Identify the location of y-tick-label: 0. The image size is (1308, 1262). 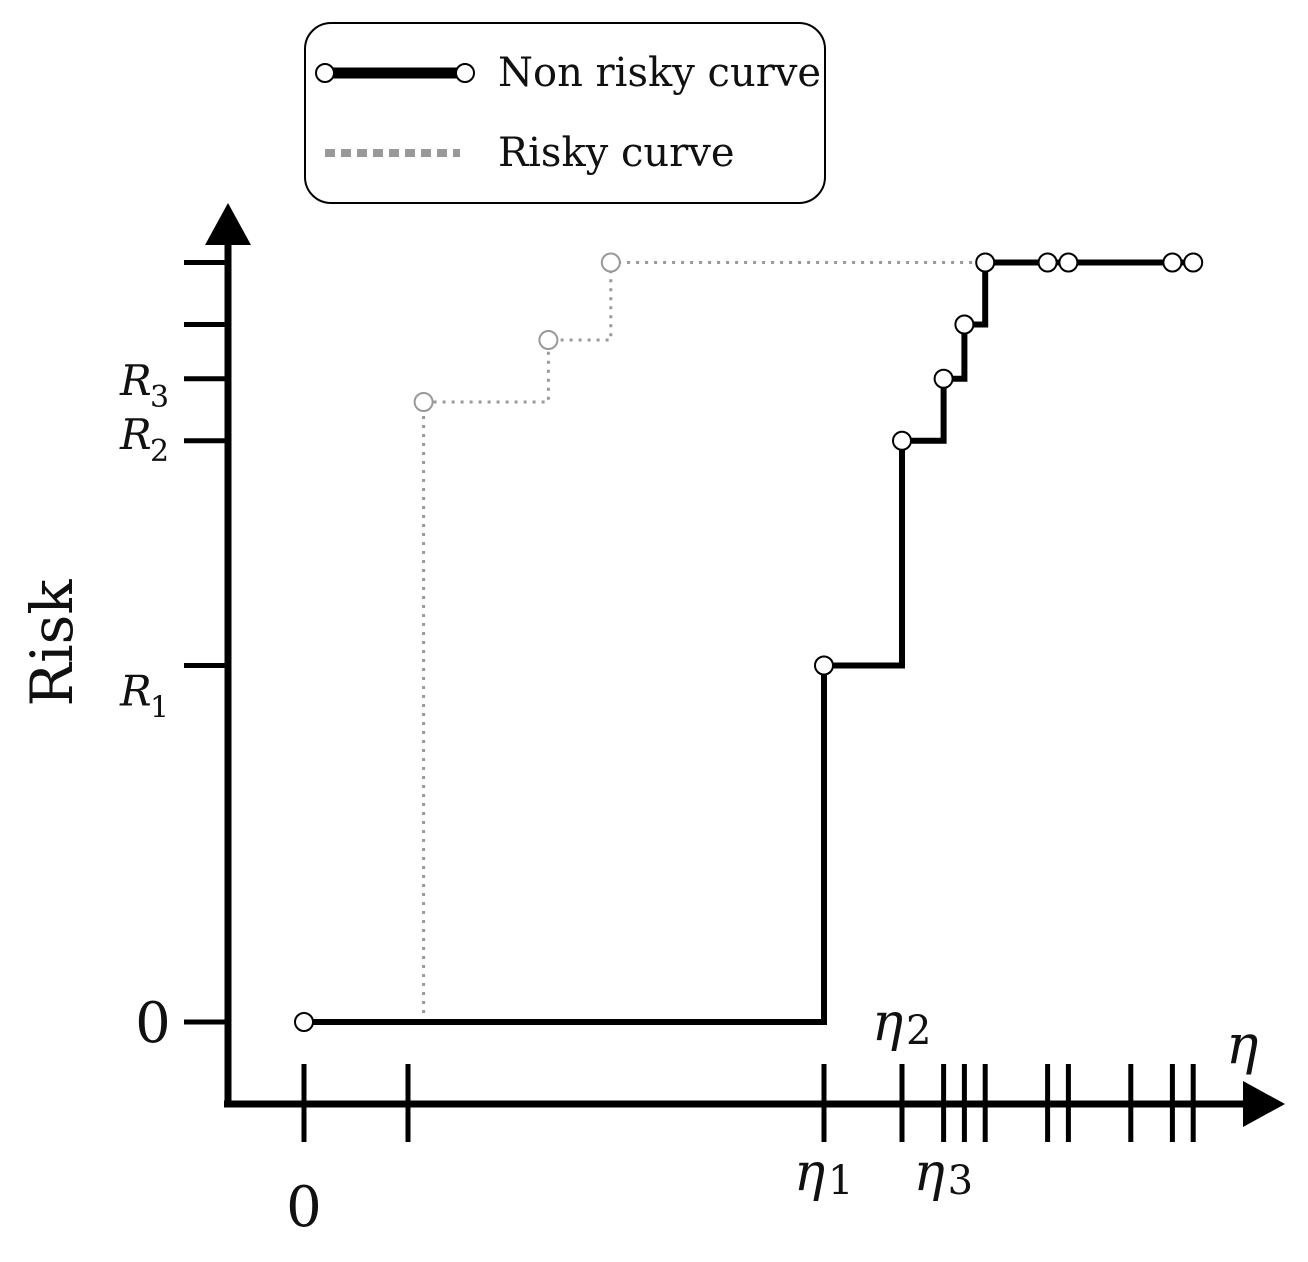
(153, 1023).